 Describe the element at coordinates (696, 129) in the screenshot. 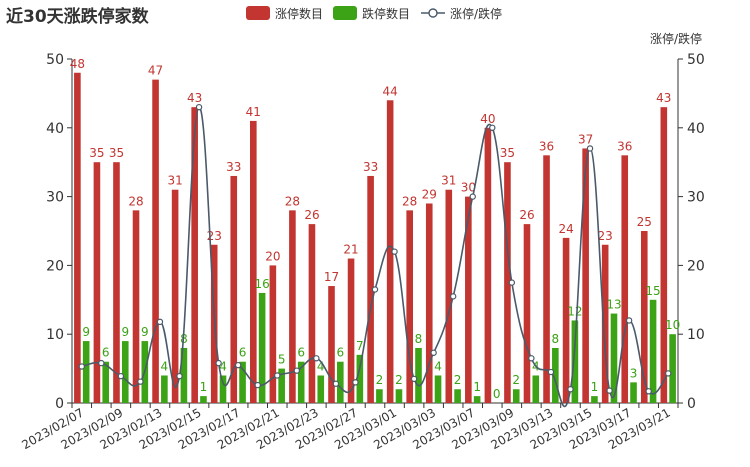

I see `right-y-tick-label: 40` at that location.